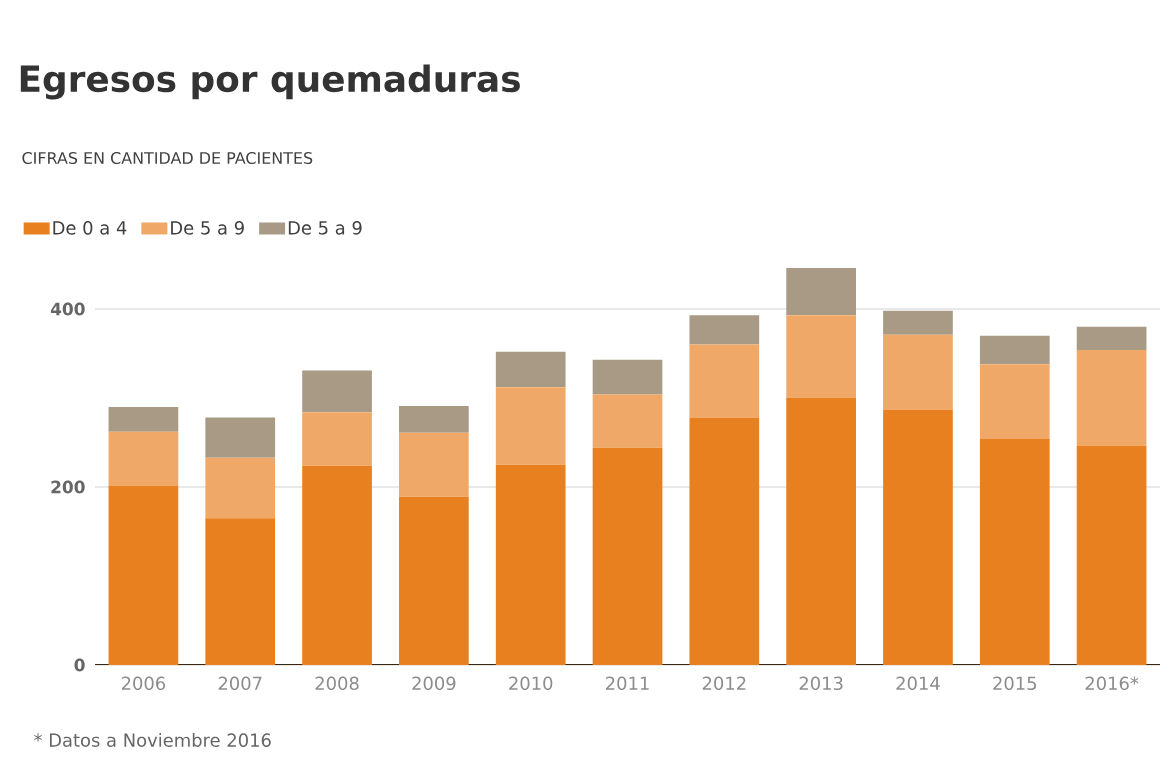 The image size is (1171, 766). Describe the element at coordinates (1015, 683) in the screenshot. I see `x-tick-label: 2015` at that location.